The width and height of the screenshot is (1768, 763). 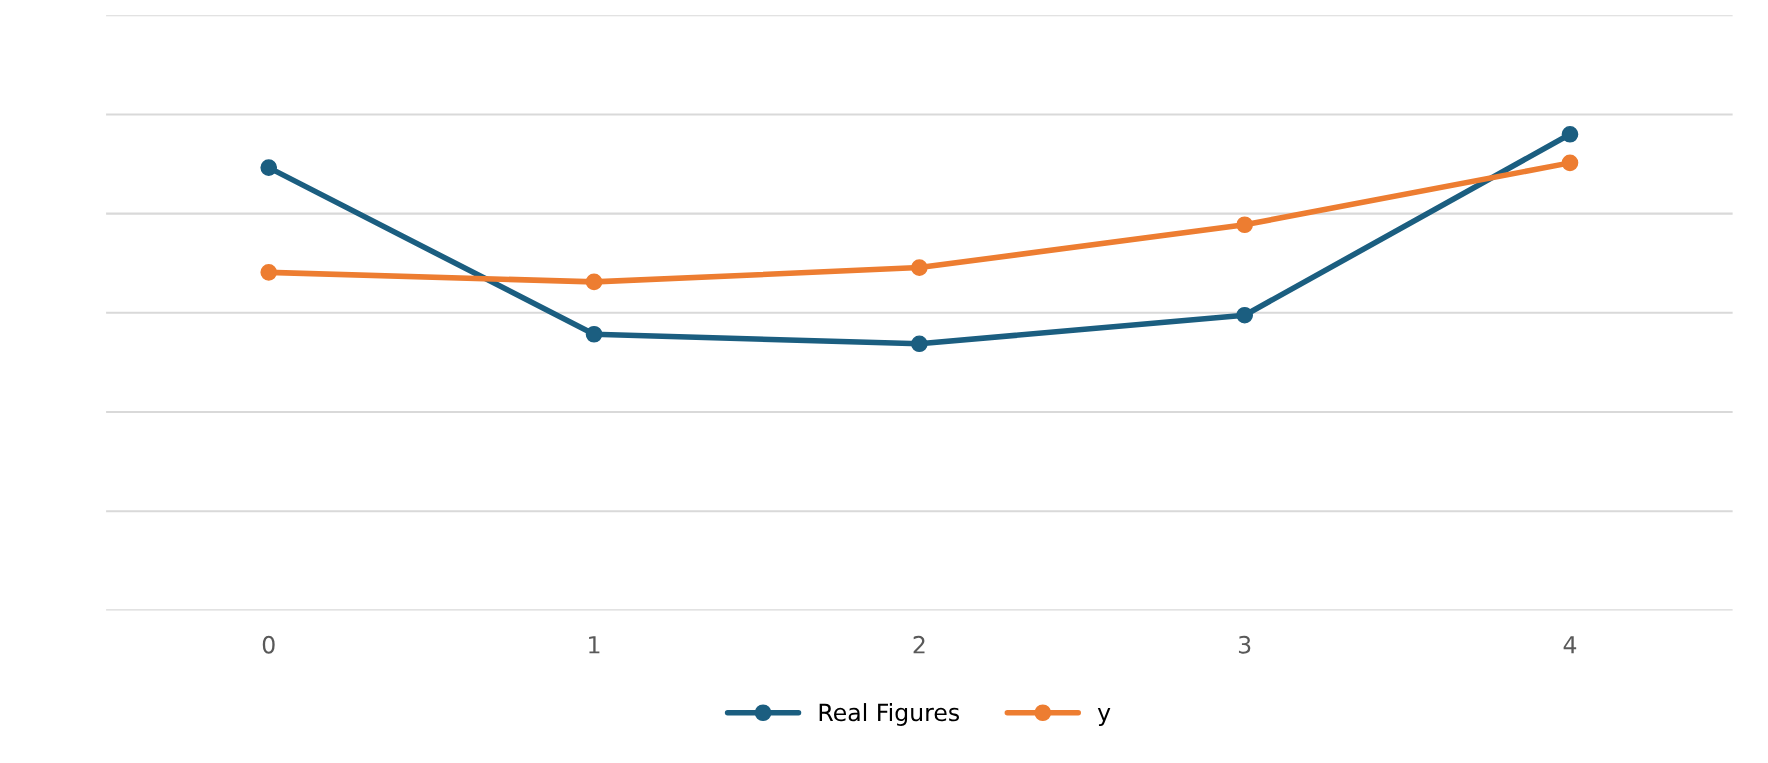 I want to click on x-tick-label: 3, so click(x=1244, y=644).